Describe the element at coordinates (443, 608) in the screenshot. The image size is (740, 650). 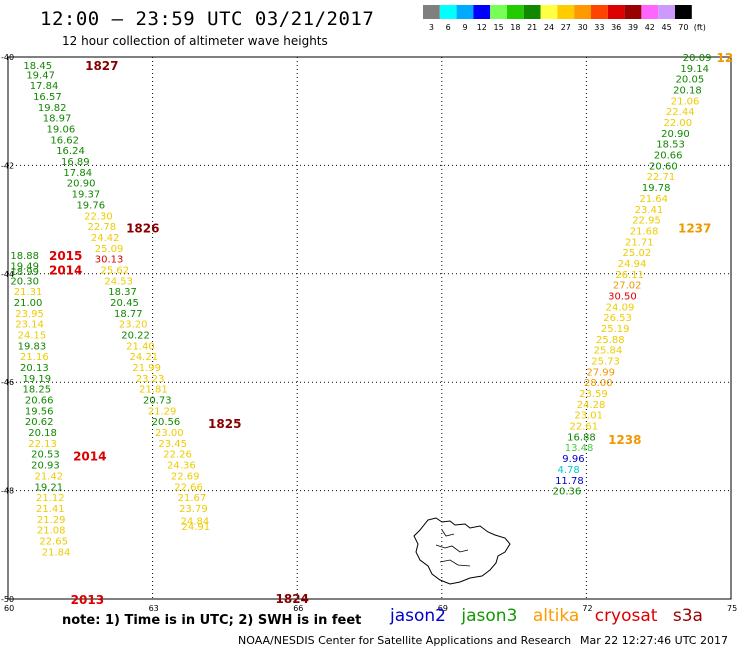
I see `lon-tick-label: 69` at that location.